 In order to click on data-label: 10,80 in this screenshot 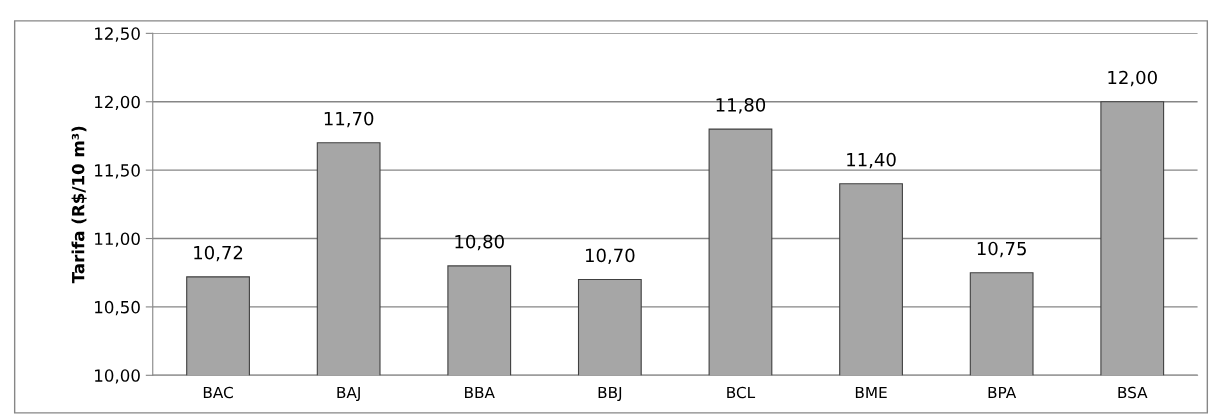, I will do `click(479, 242)`.